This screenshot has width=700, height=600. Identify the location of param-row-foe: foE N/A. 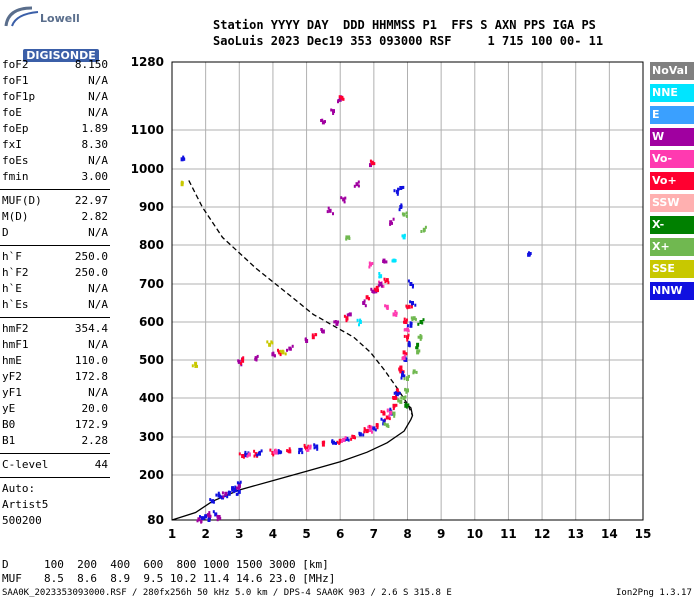
(55, 113).